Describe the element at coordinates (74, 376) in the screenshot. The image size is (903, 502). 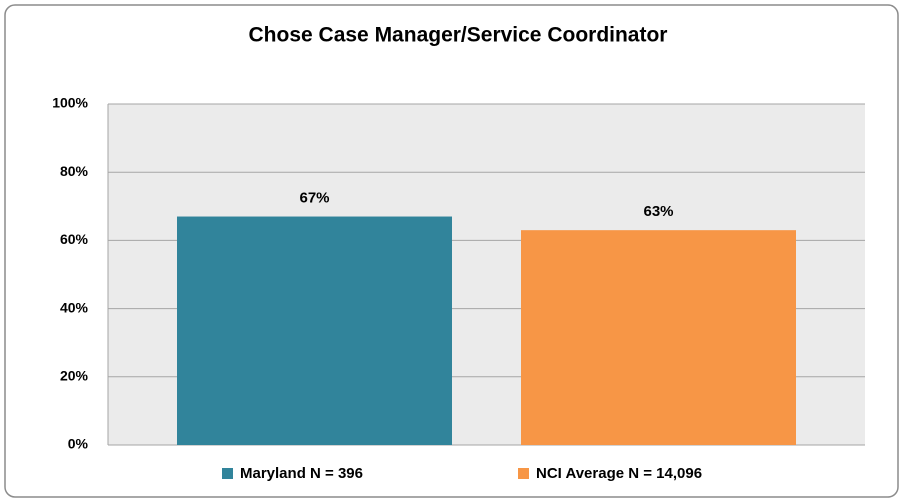
I see `y-tick-label: 20%` at that location.